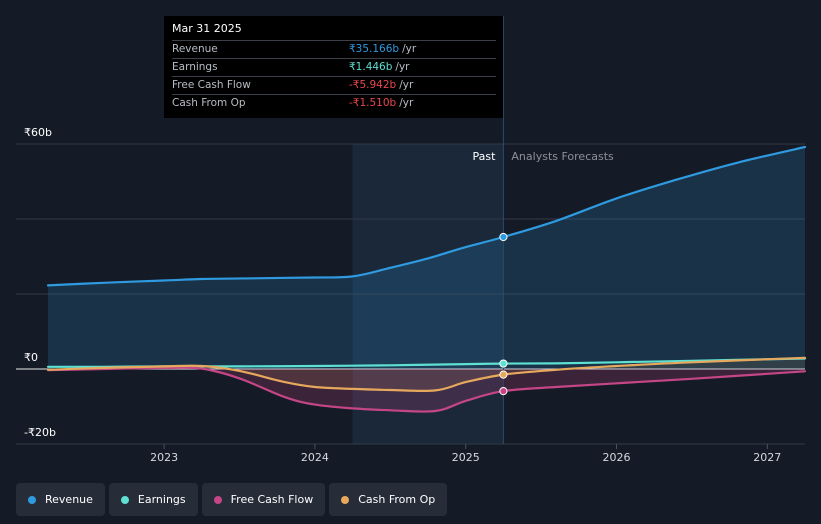 The image size is (821, 524). What do you see at coordinates (503, 391) in the screenshot?
I see `marker-free-cash-flow` at bounding box center [503, 391].